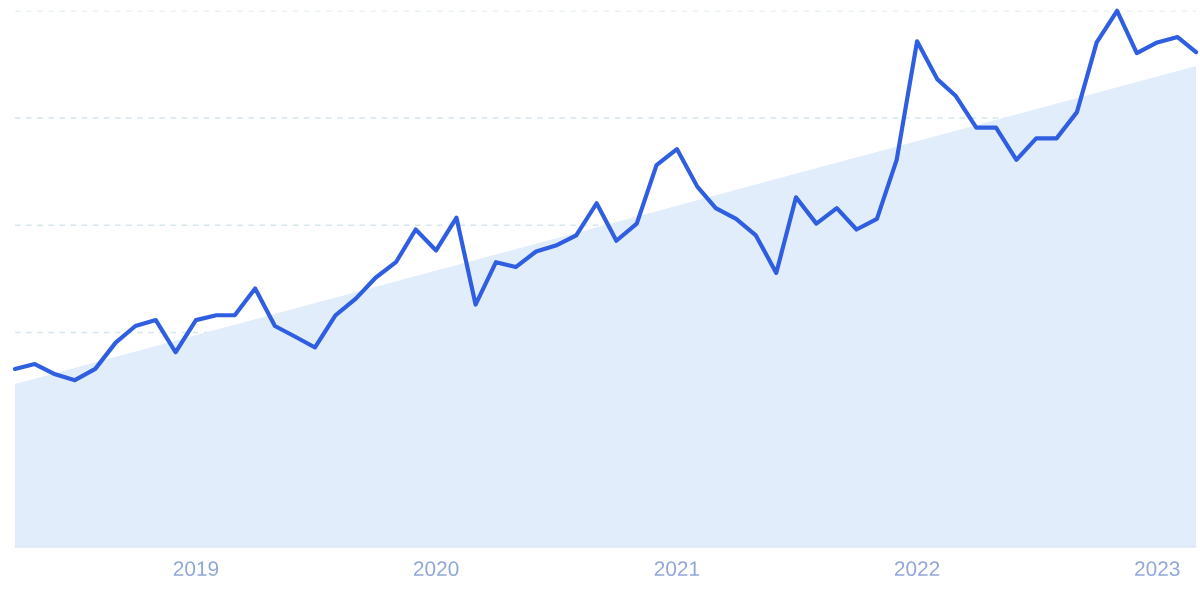 The image size is (1200, 599). I want to click on x-tick-label: 2021, so click(677, 569).